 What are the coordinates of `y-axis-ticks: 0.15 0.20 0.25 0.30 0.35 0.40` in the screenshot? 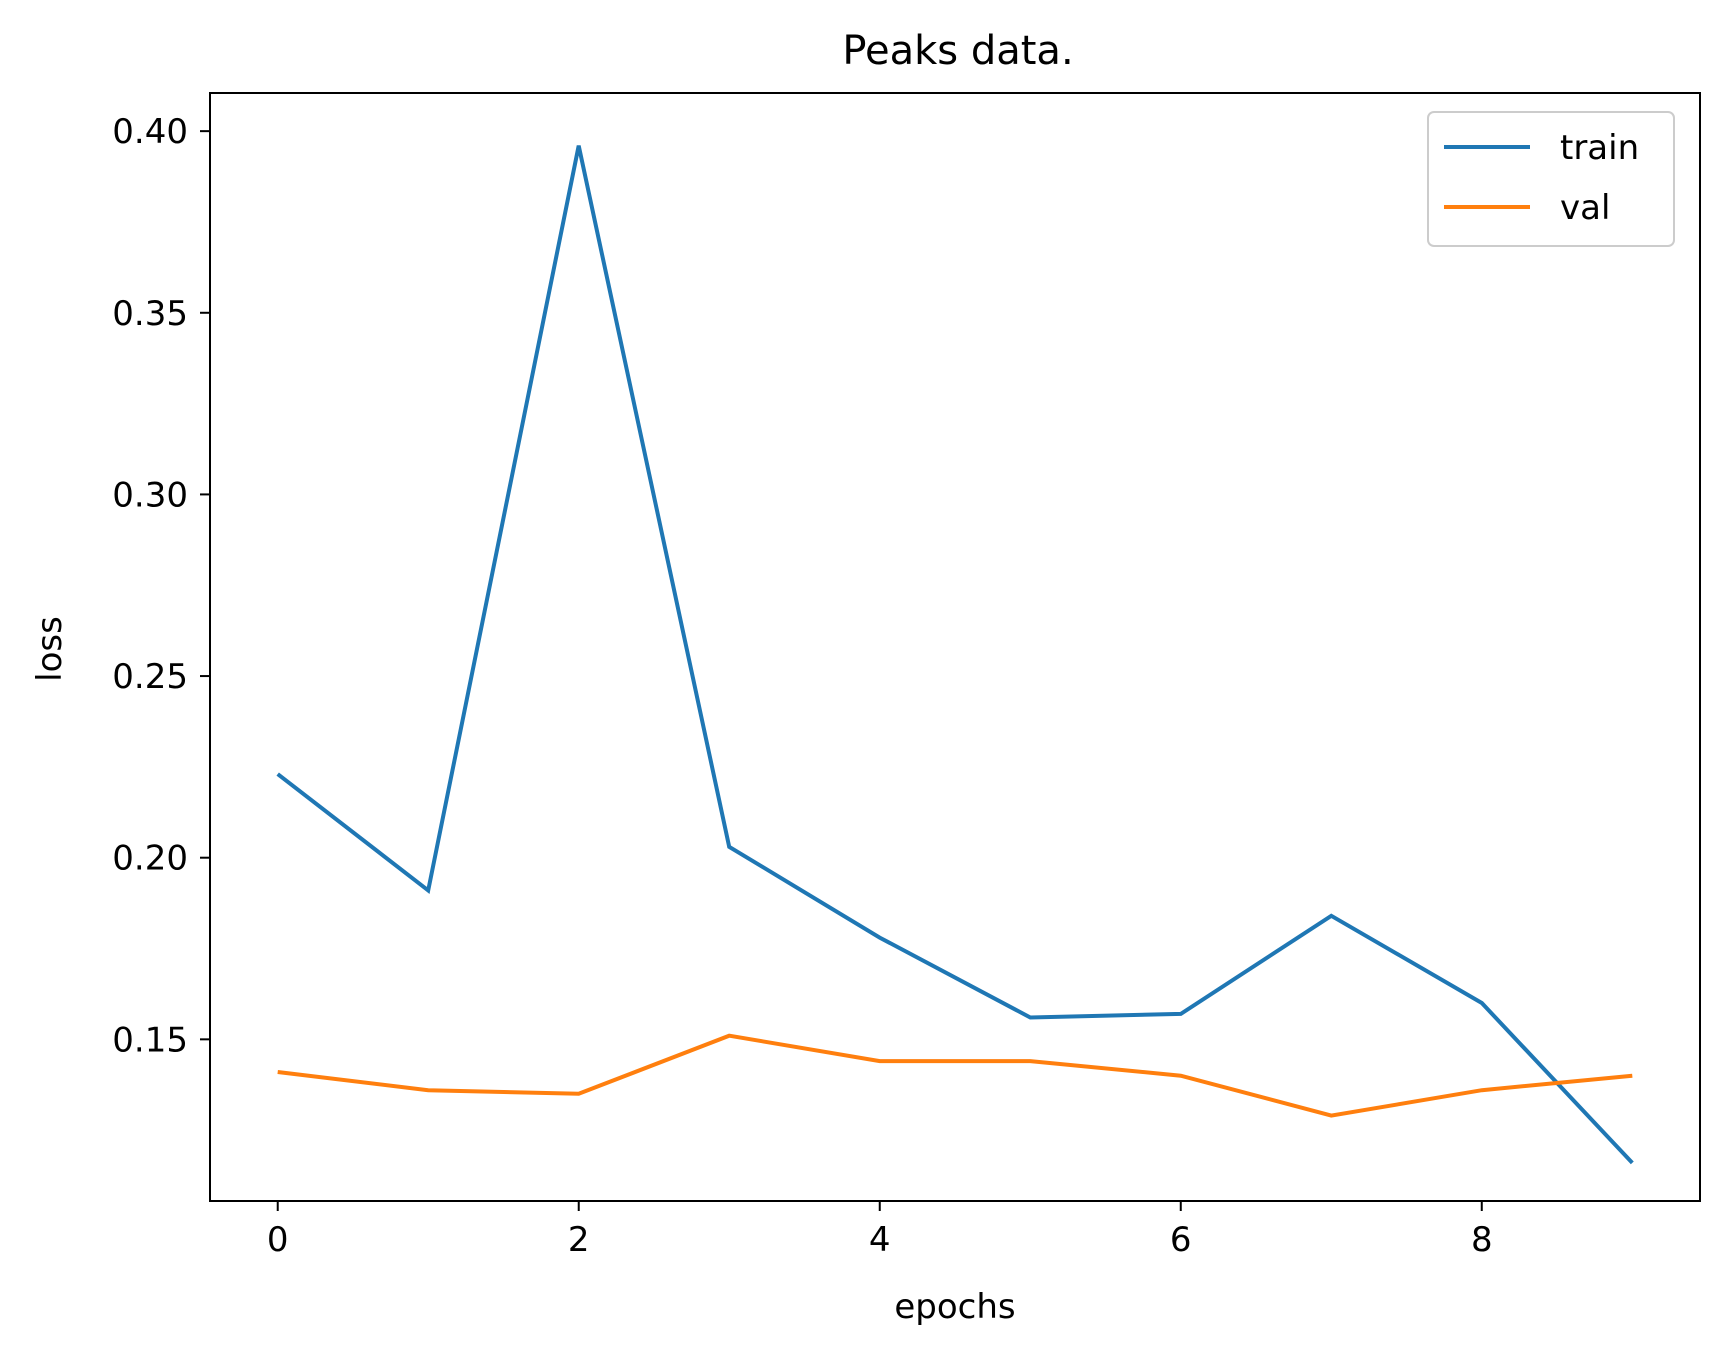 It's located at (161, 586).